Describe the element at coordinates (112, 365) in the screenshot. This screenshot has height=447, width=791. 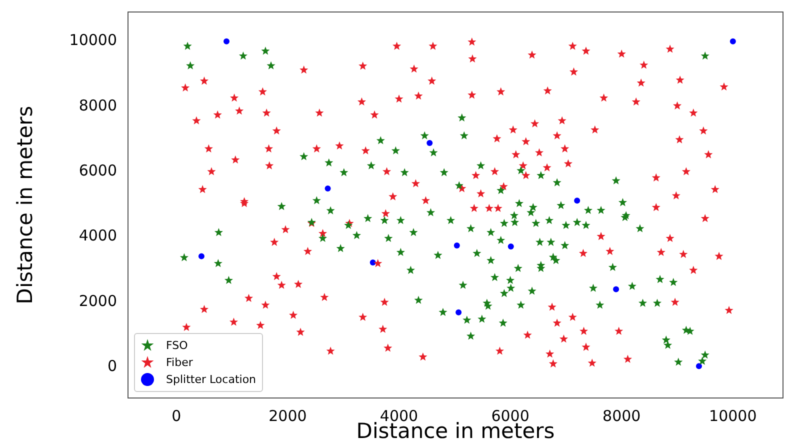
I see `y-tick-label: 0` at that location.